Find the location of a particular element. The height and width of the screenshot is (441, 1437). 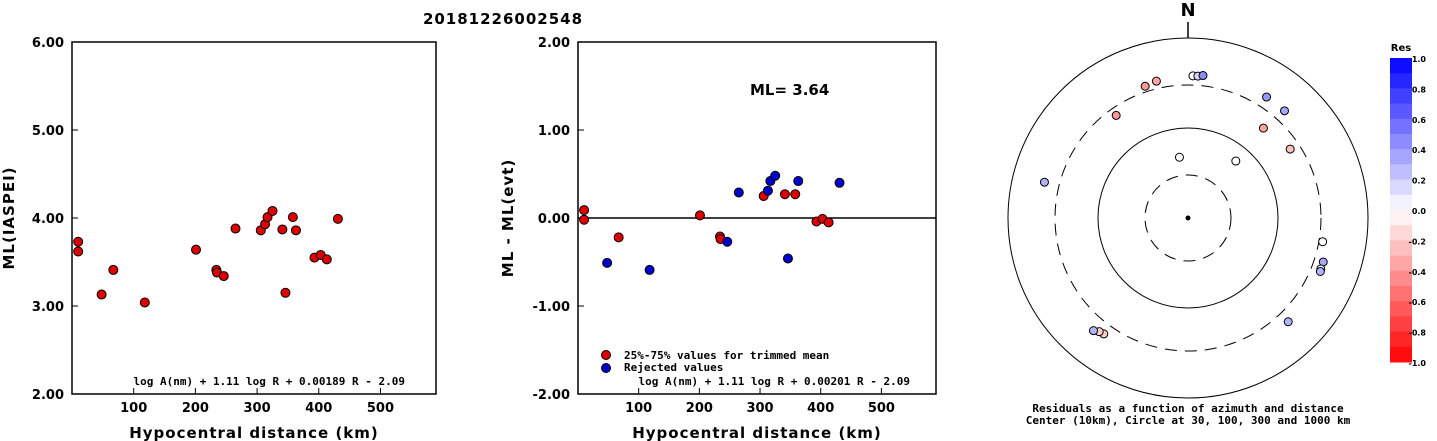

y-tick-label: -1.00 is located at coordinates (551, 307).